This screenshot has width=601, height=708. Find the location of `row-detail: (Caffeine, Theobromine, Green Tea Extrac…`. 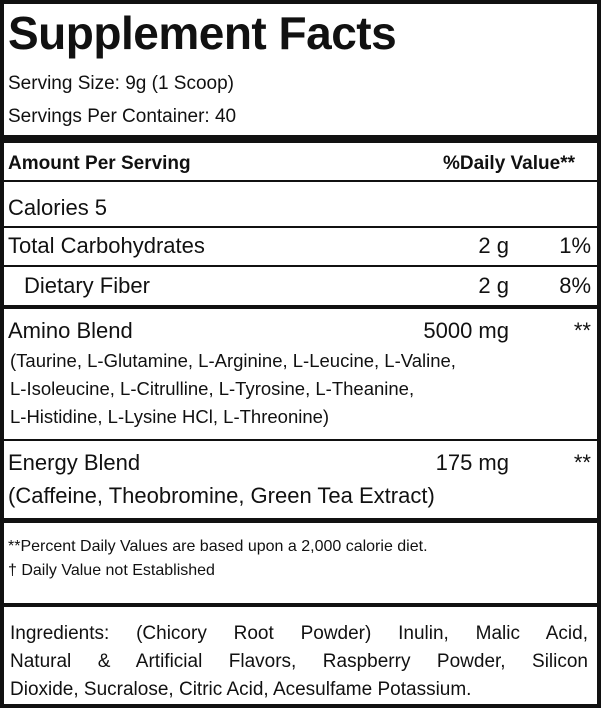

row-detail: (Caffeine, Theobromine, Green Tea Extrac… is located at coordinates (221, 495).